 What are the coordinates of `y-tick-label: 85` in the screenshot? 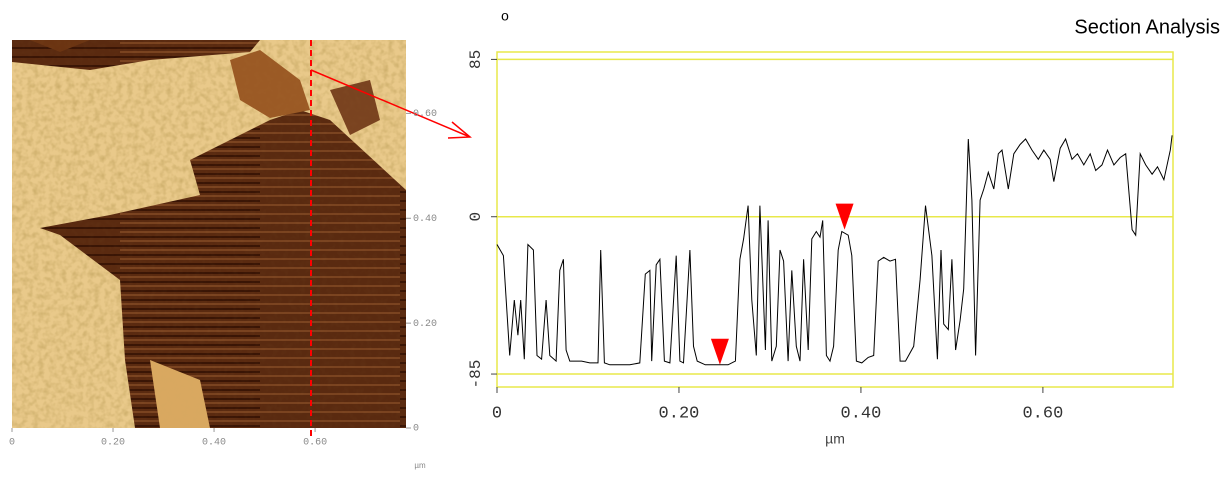 It's located at (476, 59).